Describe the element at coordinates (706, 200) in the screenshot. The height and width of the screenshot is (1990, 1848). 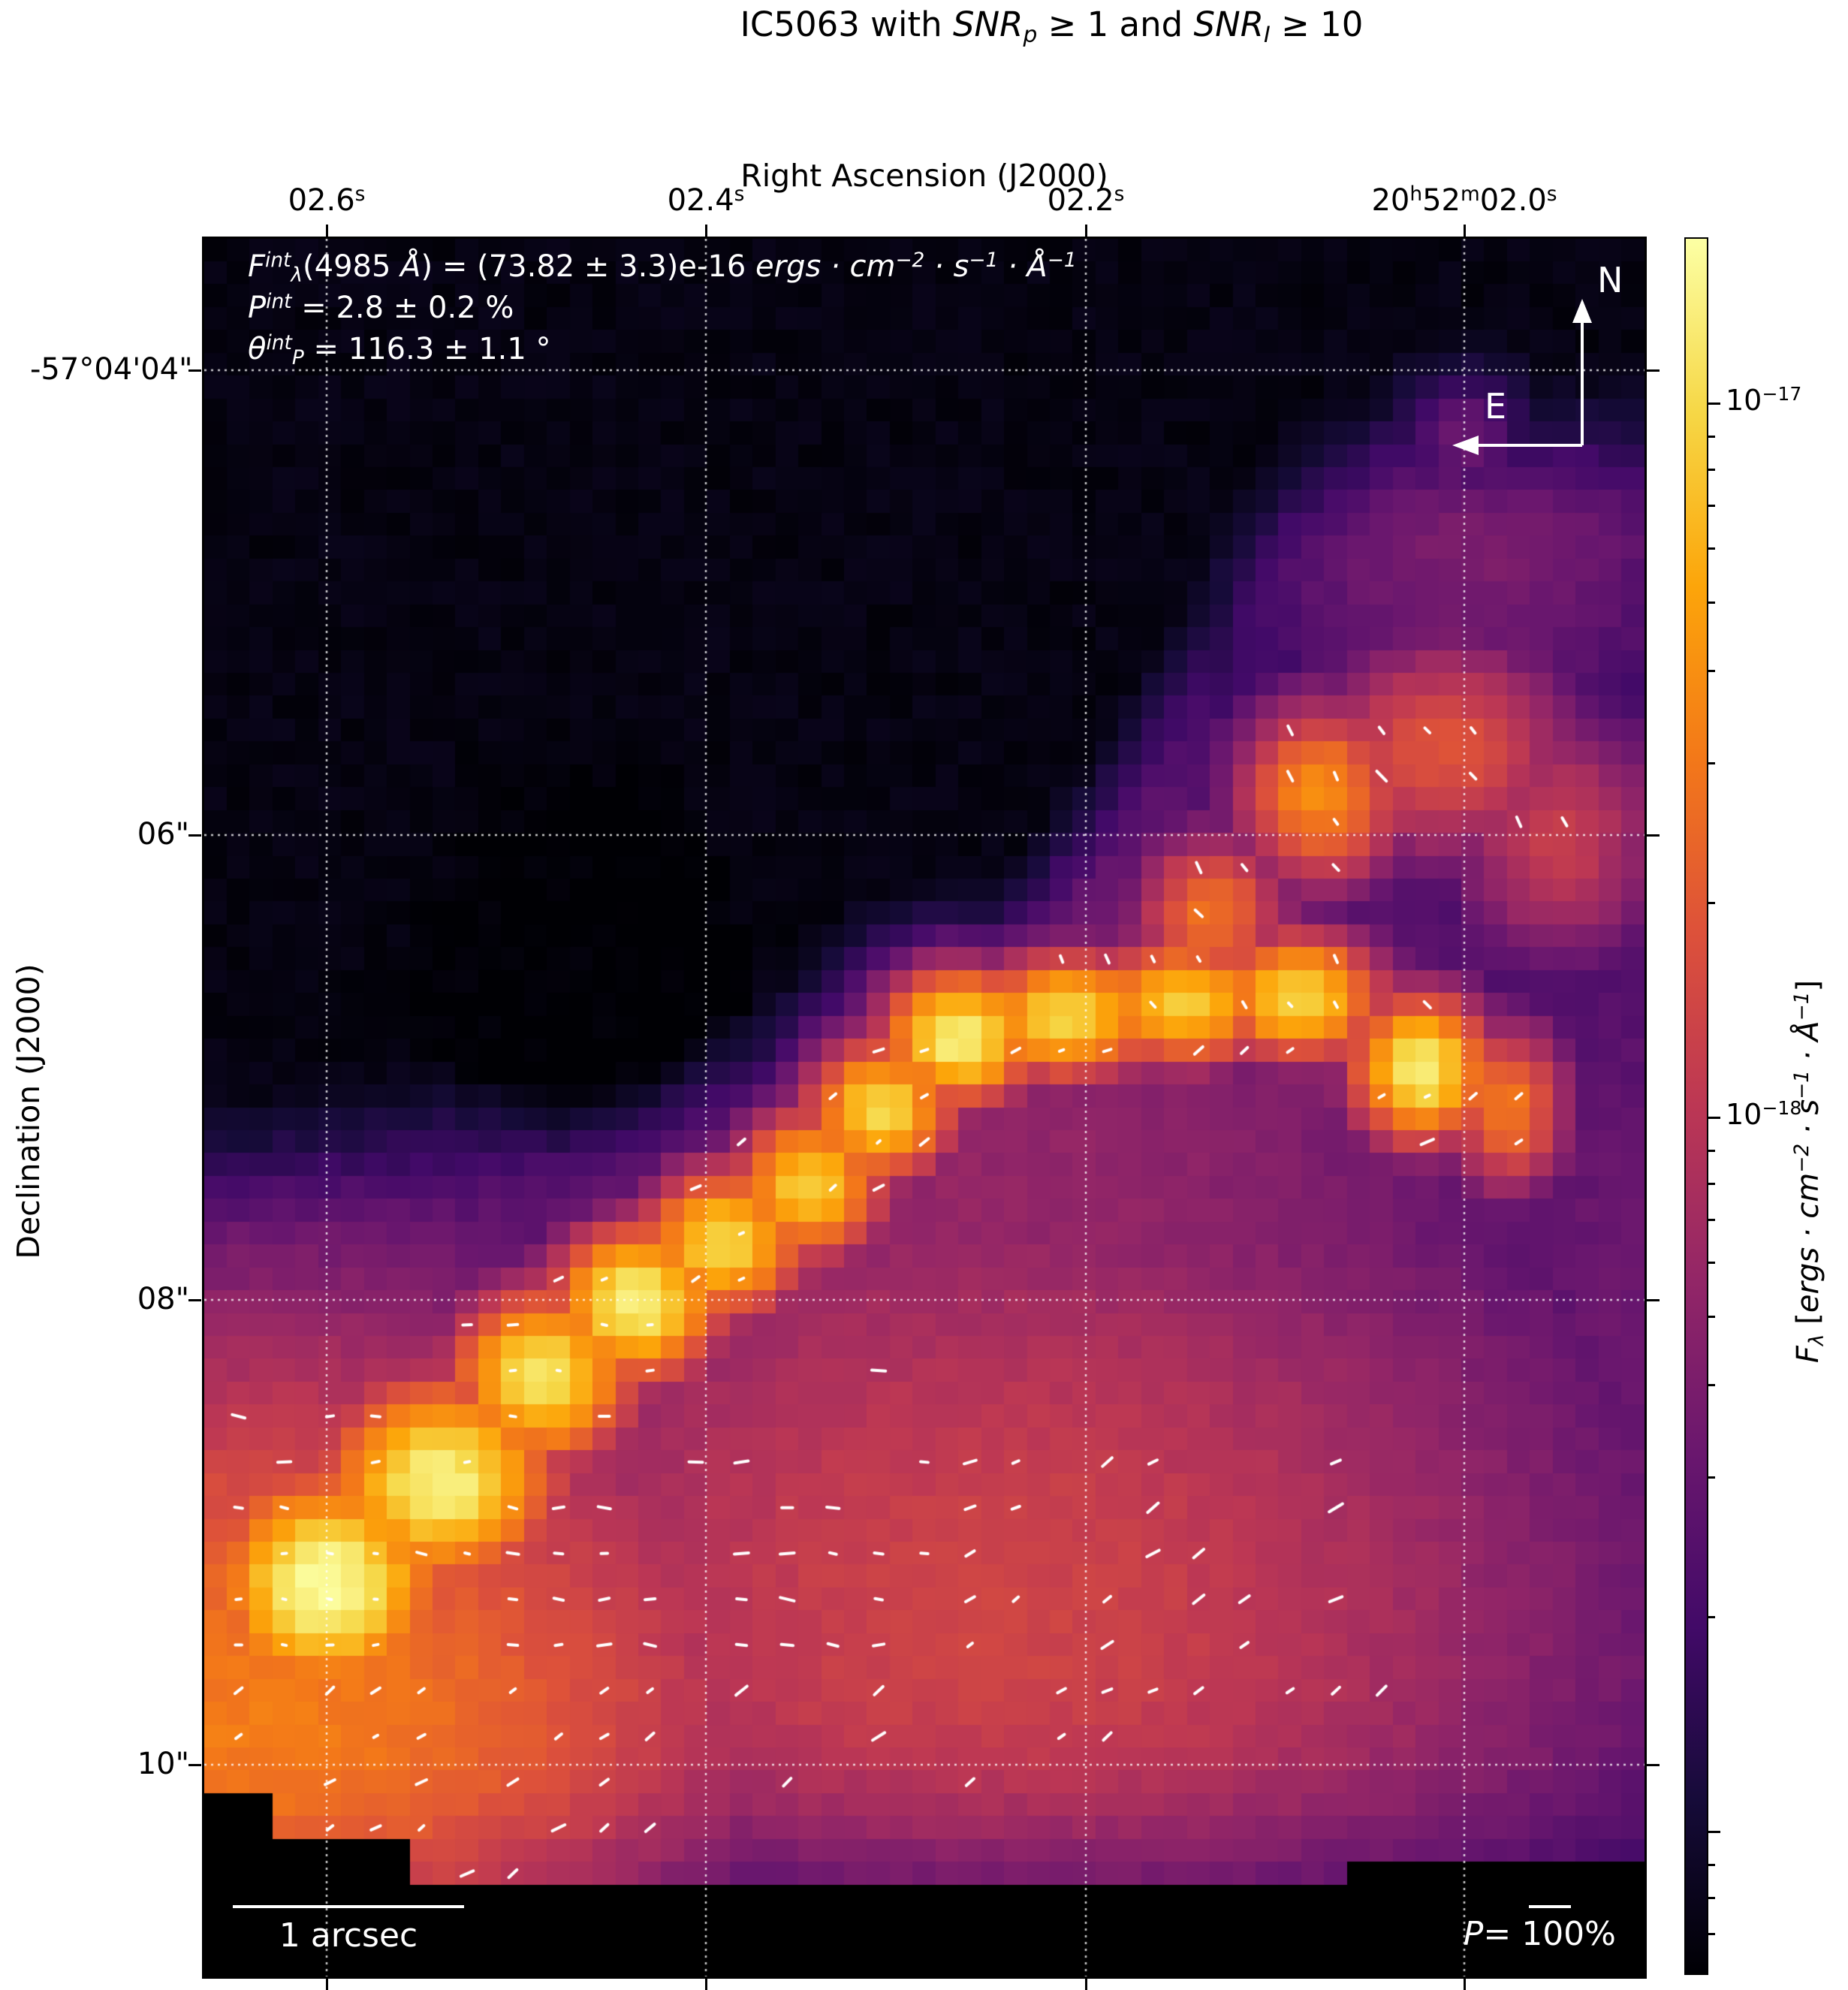
I see `x-tick-label: 02.4s` at that location.